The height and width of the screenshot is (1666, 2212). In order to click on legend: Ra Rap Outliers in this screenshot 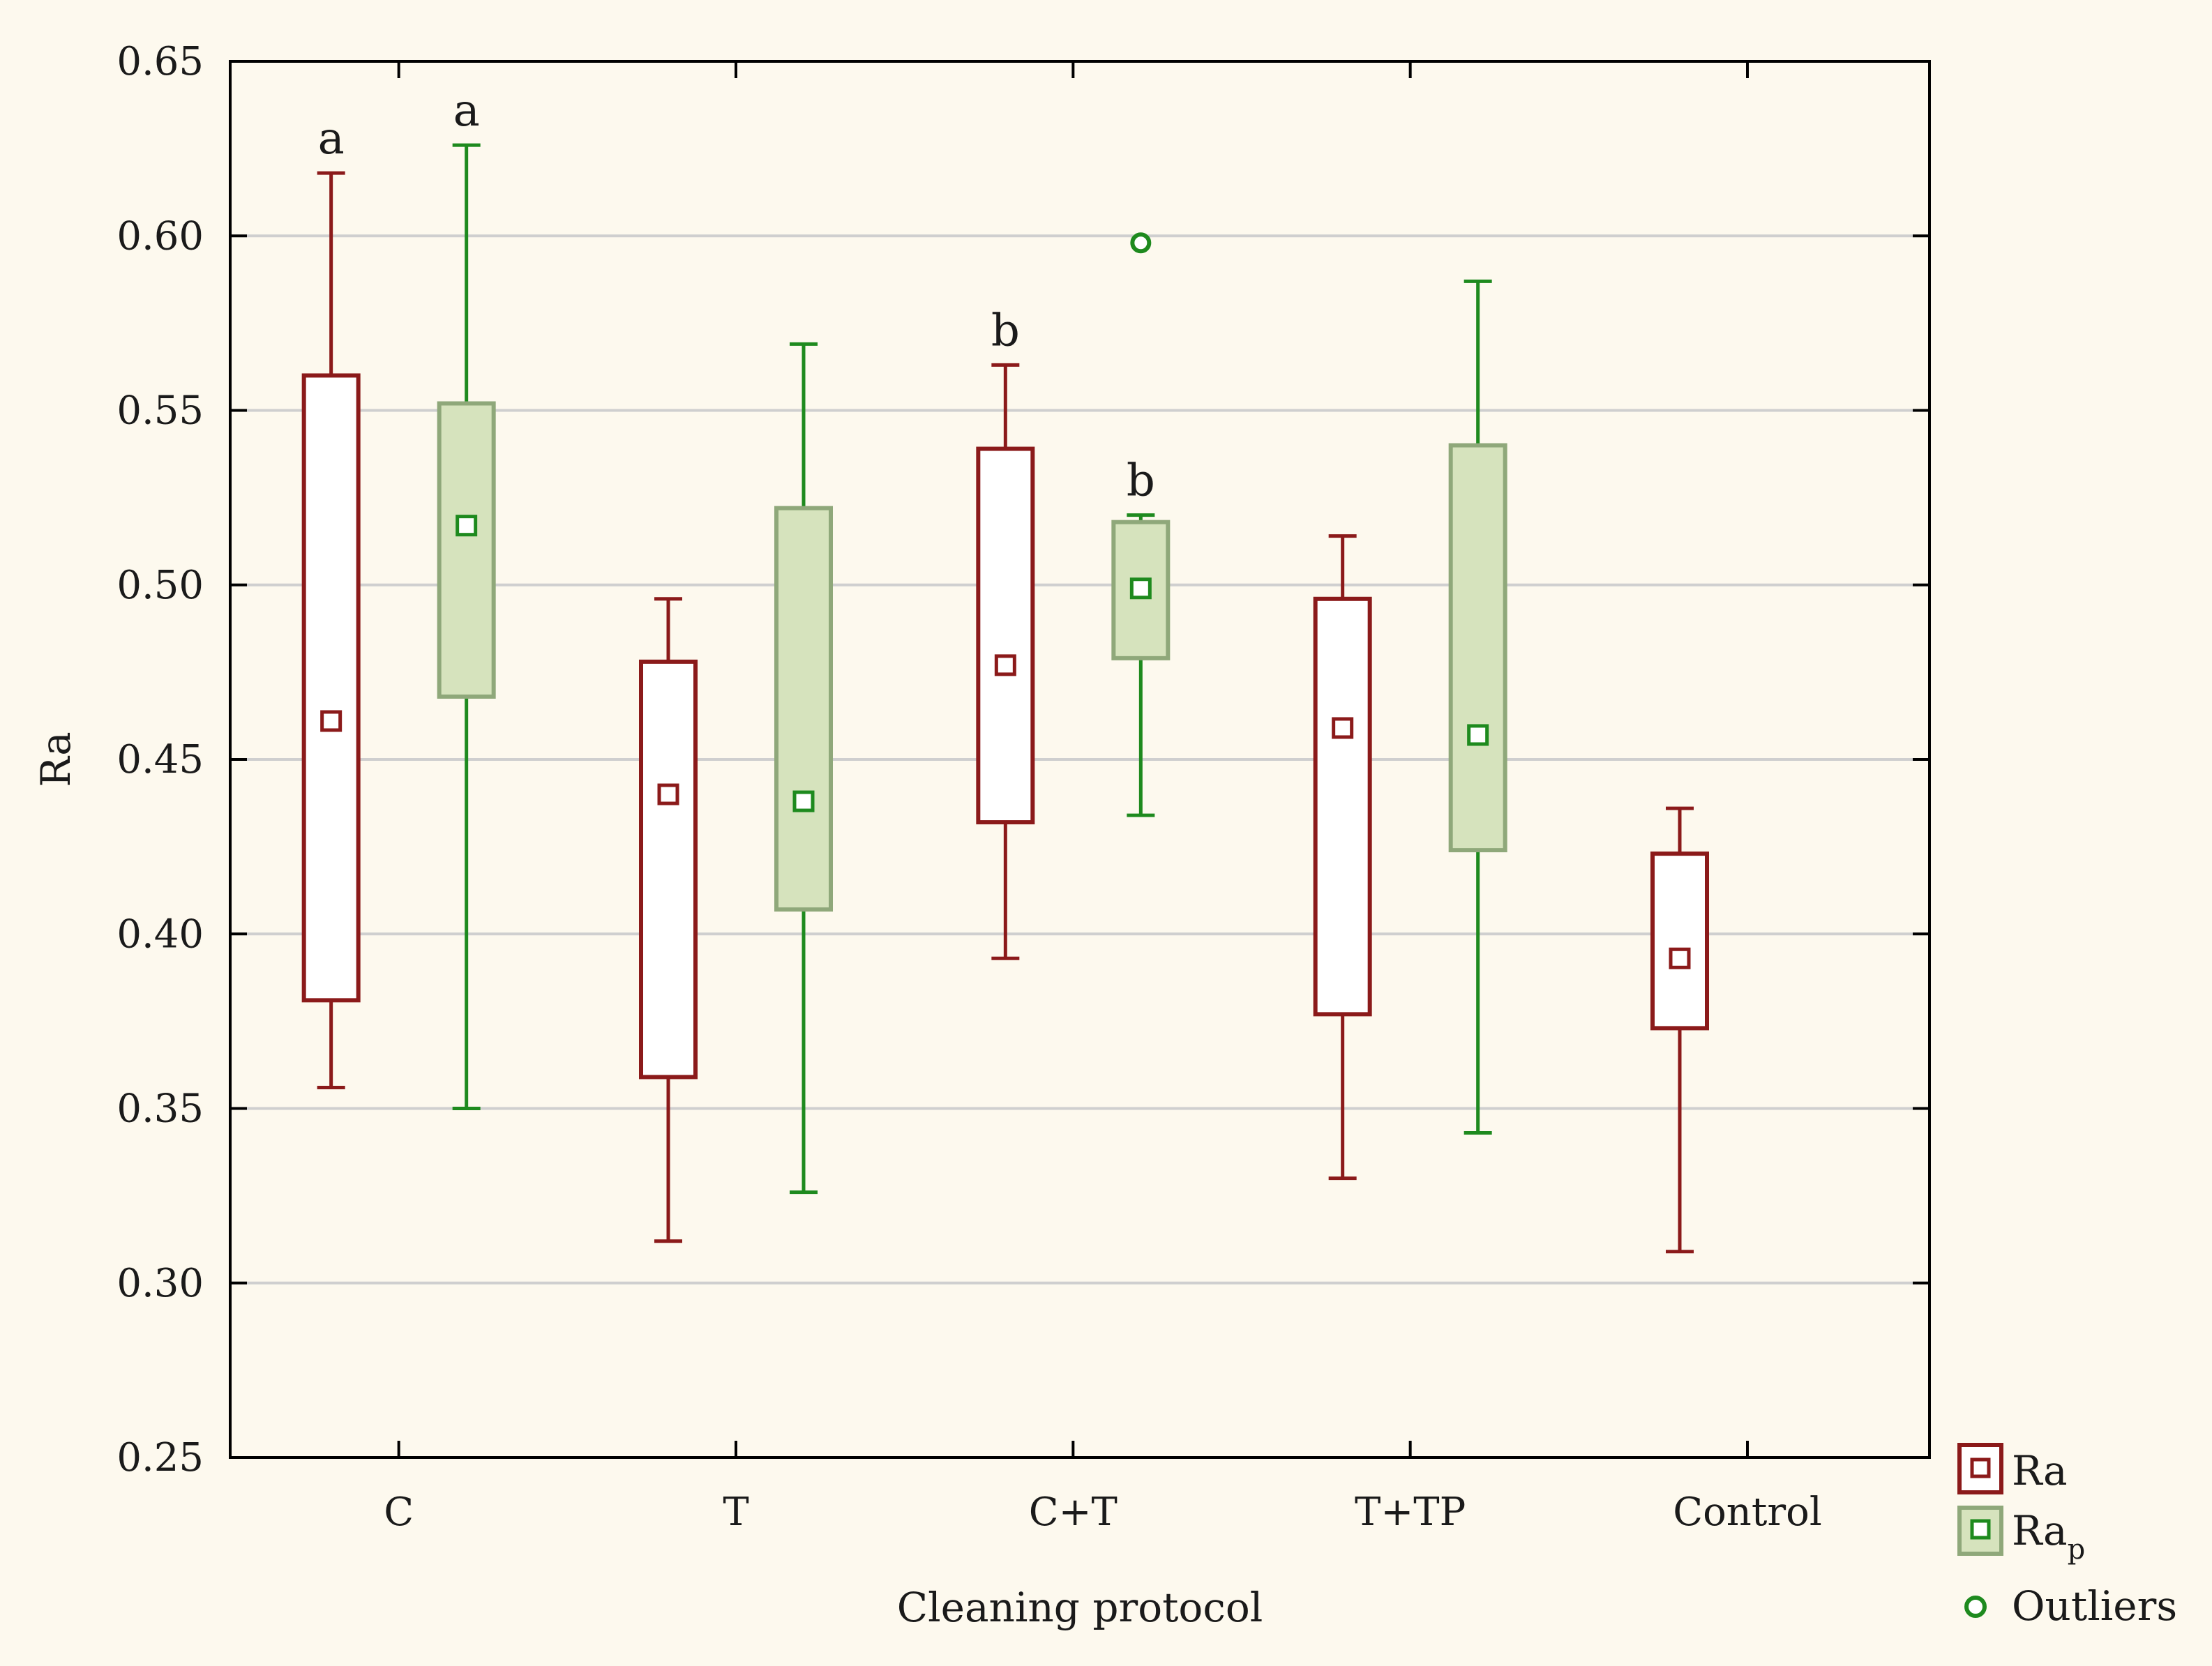, I will do `click(2067, 1536)`.